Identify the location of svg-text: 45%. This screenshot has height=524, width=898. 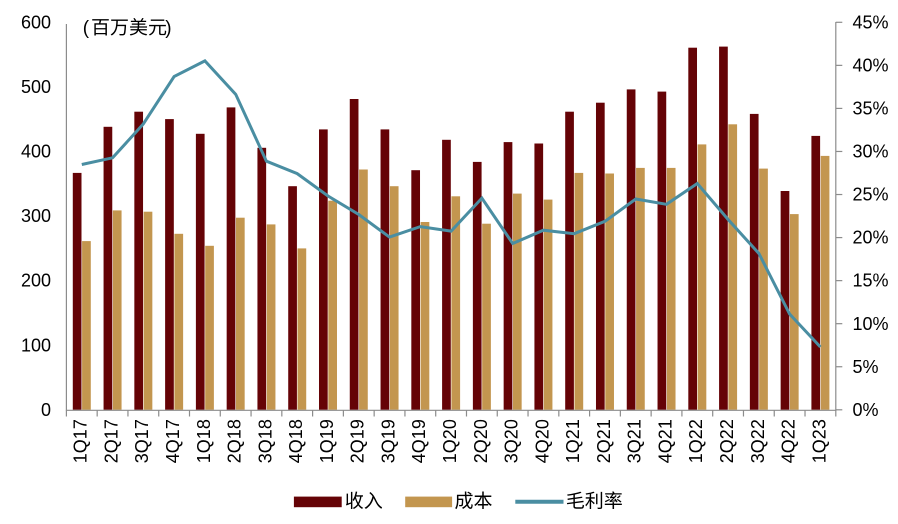
(871, 22).